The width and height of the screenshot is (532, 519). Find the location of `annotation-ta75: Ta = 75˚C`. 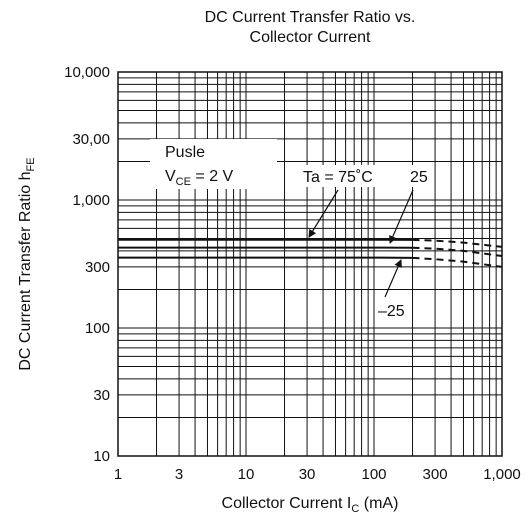

annotation-ta75: Ta = 75˚C is located at coordinates (339, 201).